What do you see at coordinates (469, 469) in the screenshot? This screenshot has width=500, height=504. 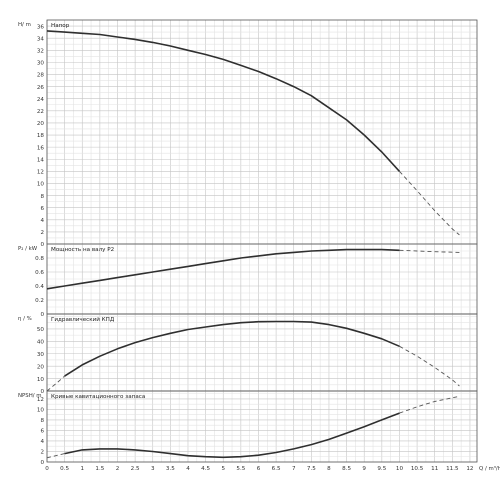 I see `x-tick-label: 12` at bounding box center [469, 469].